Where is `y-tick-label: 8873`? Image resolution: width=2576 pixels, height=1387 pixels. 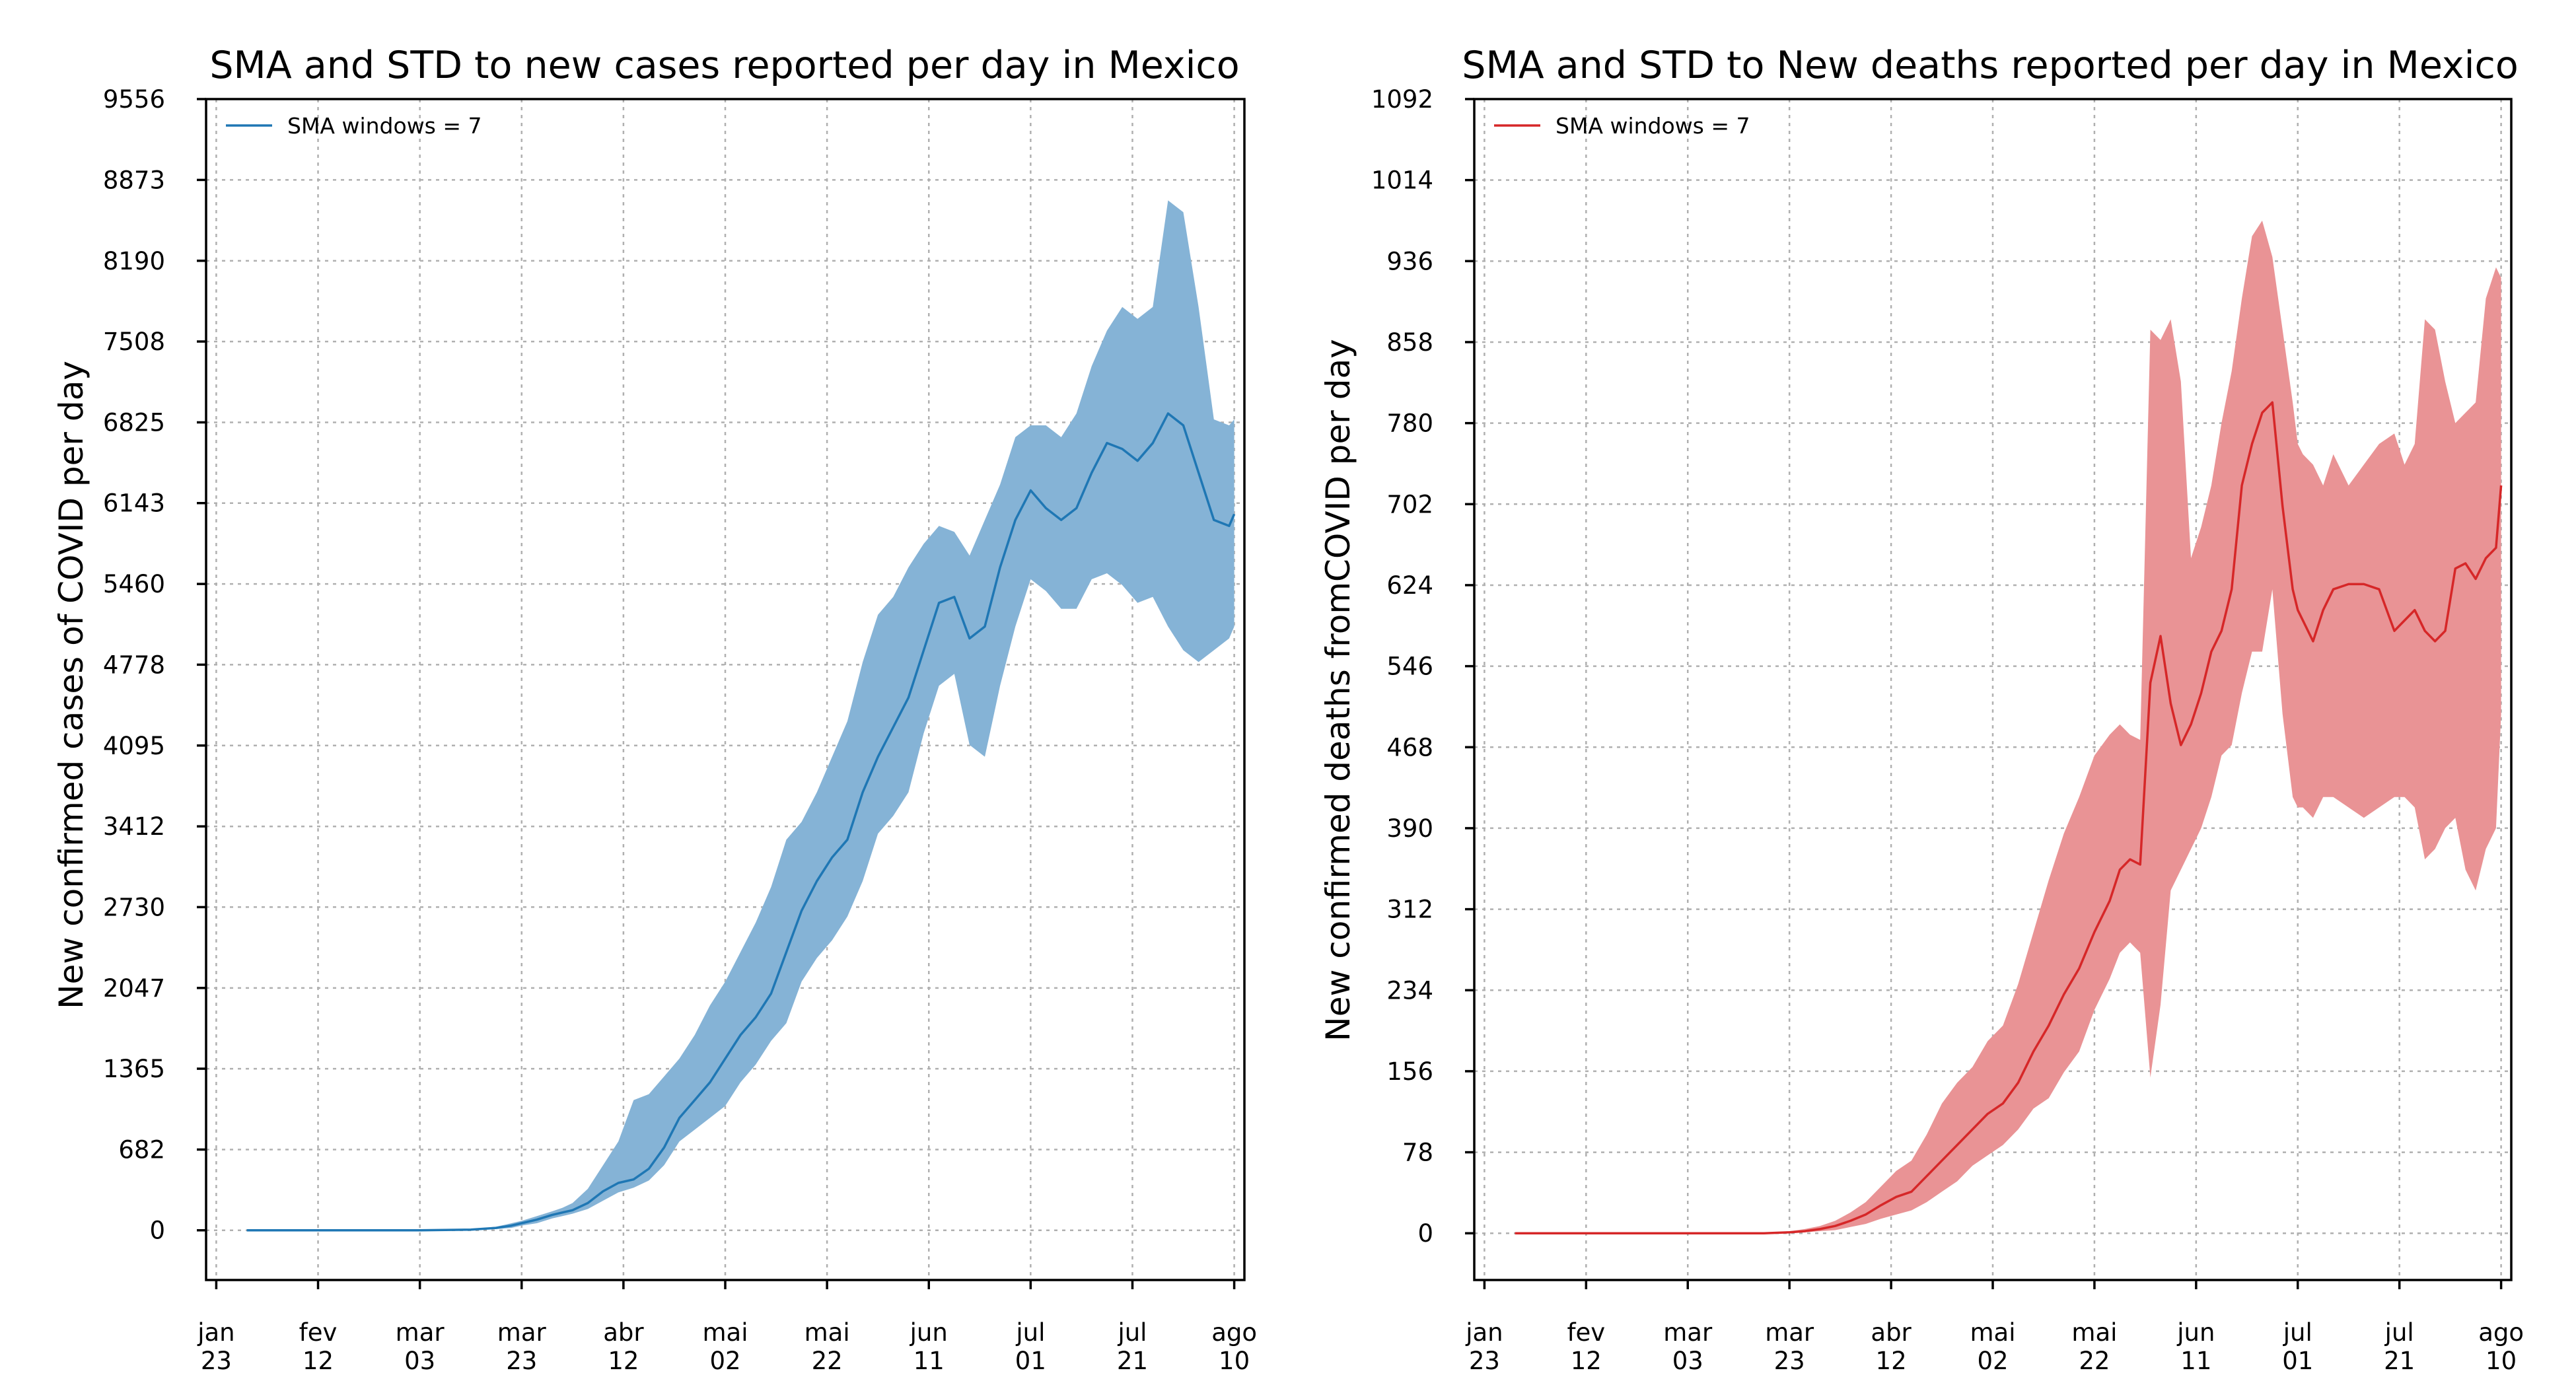 y-tick-label: 8873 is located at coordinates (134, 180).